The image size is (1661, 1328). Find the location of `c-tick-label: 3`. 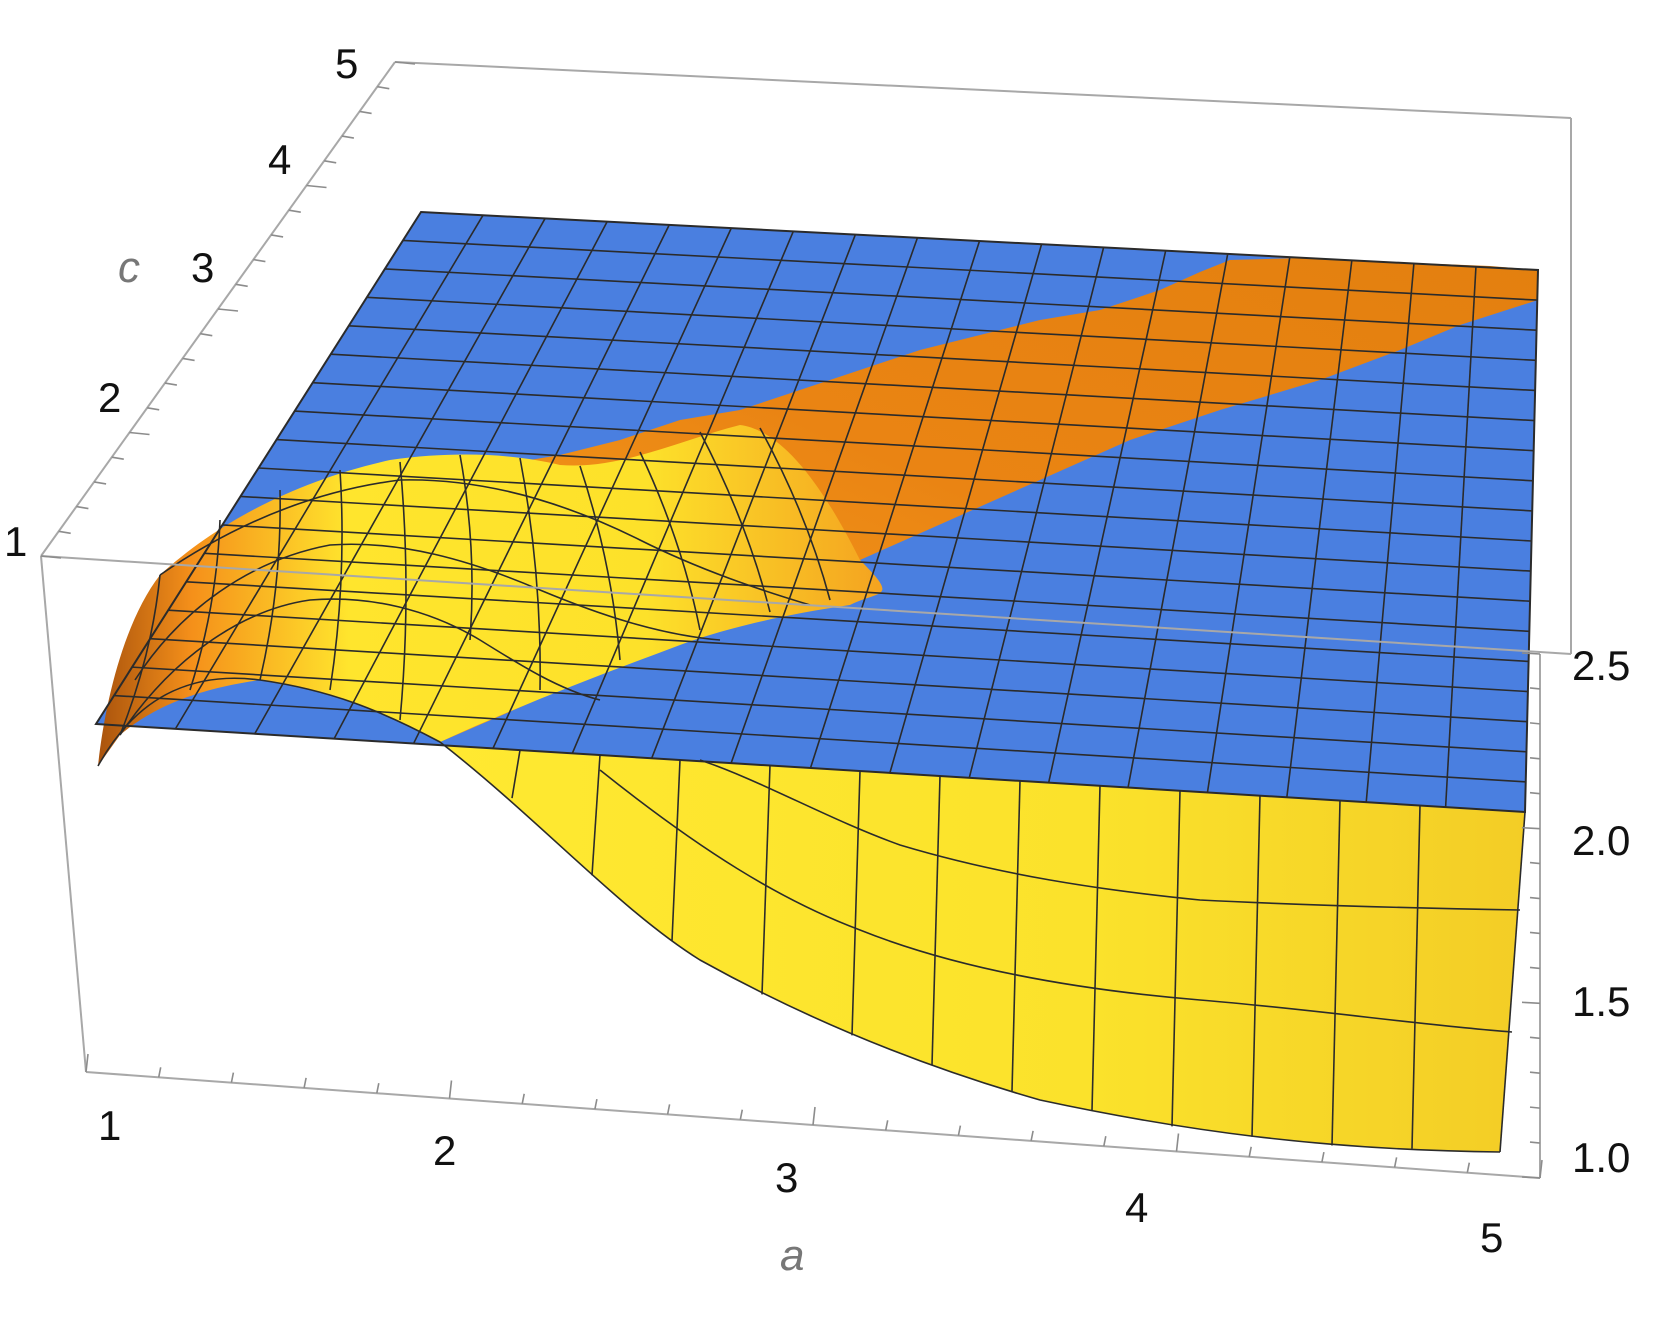

c-tick-label: 3 is located at coordinates (202, 267).